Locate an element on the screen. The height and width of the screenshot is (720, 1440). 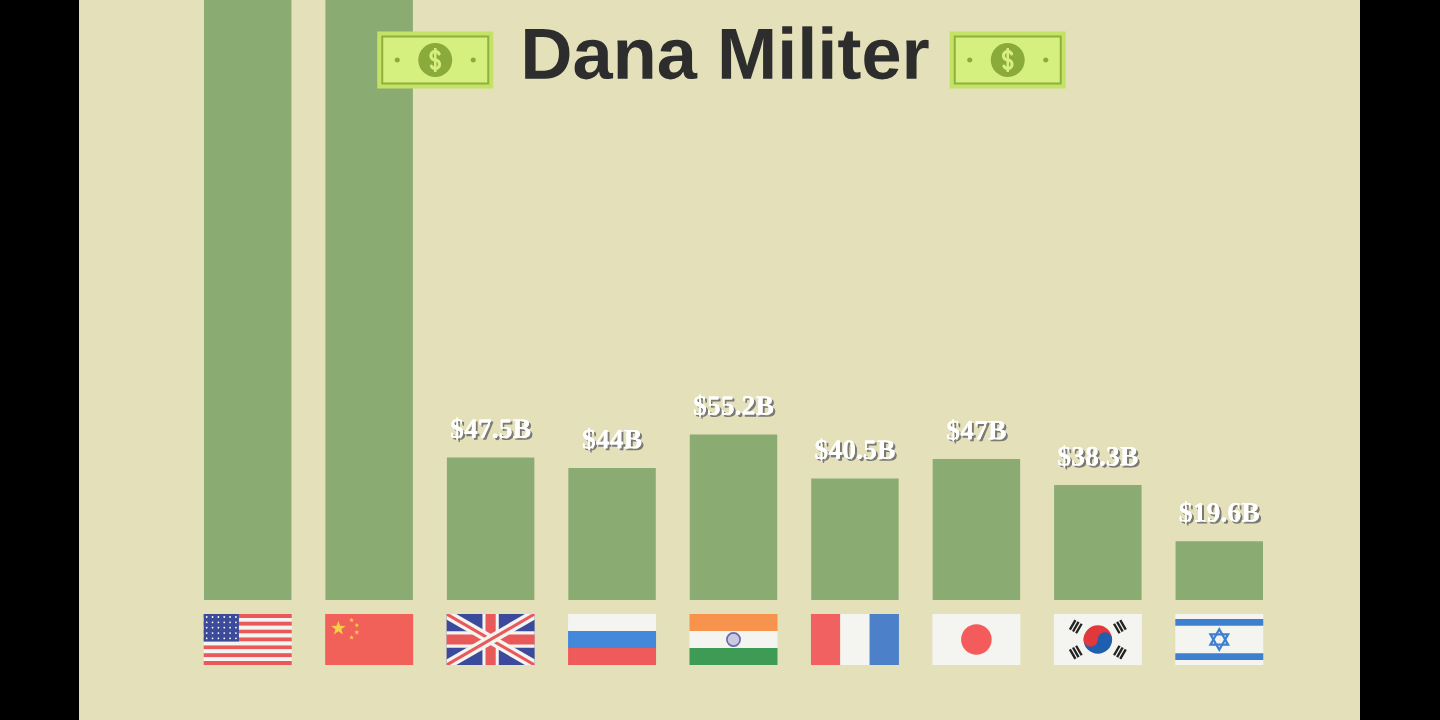
data-label: $55.2B is located at coordinates (734, 406).